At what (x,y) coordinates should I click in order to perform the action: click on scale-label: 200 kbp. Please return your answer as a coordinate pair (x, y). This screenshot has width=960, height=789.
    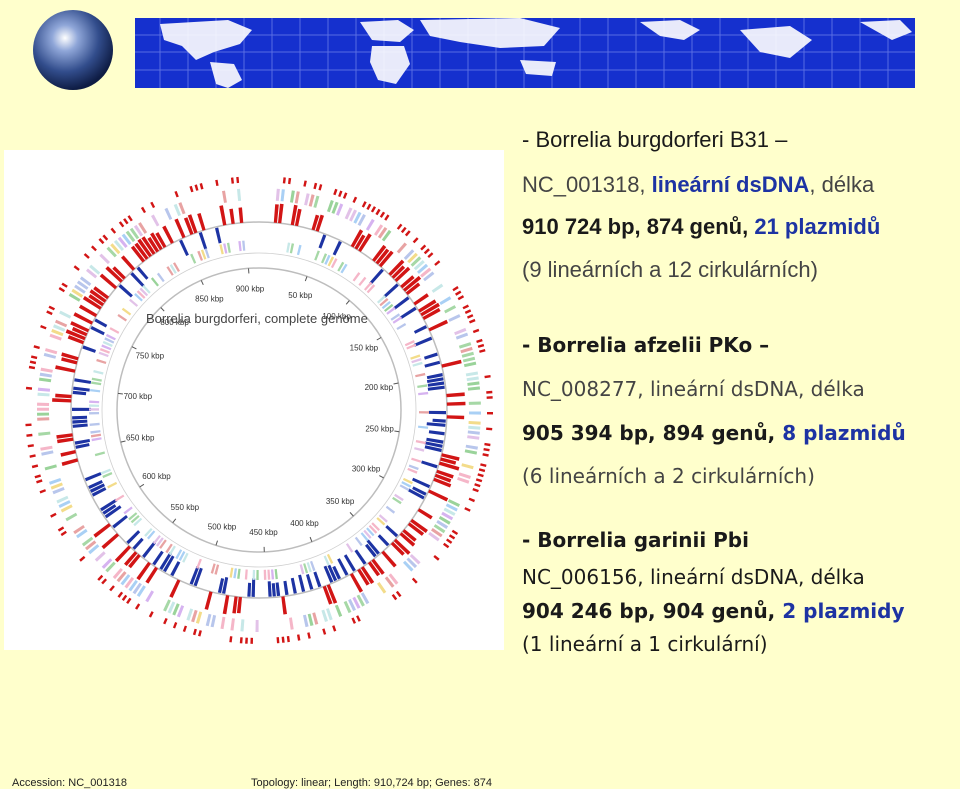
    Looking at the image, I should click on (379, 387).